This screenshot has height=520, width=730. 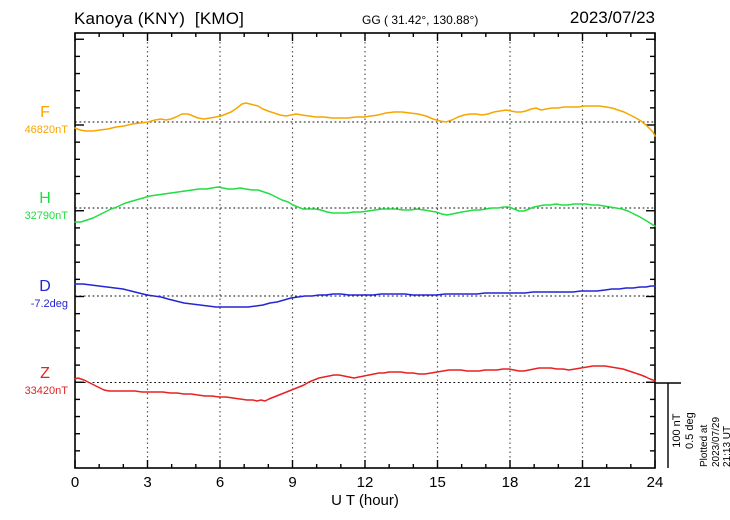 I want to click on x-tick-label: 24, so click(x=655, y=482).